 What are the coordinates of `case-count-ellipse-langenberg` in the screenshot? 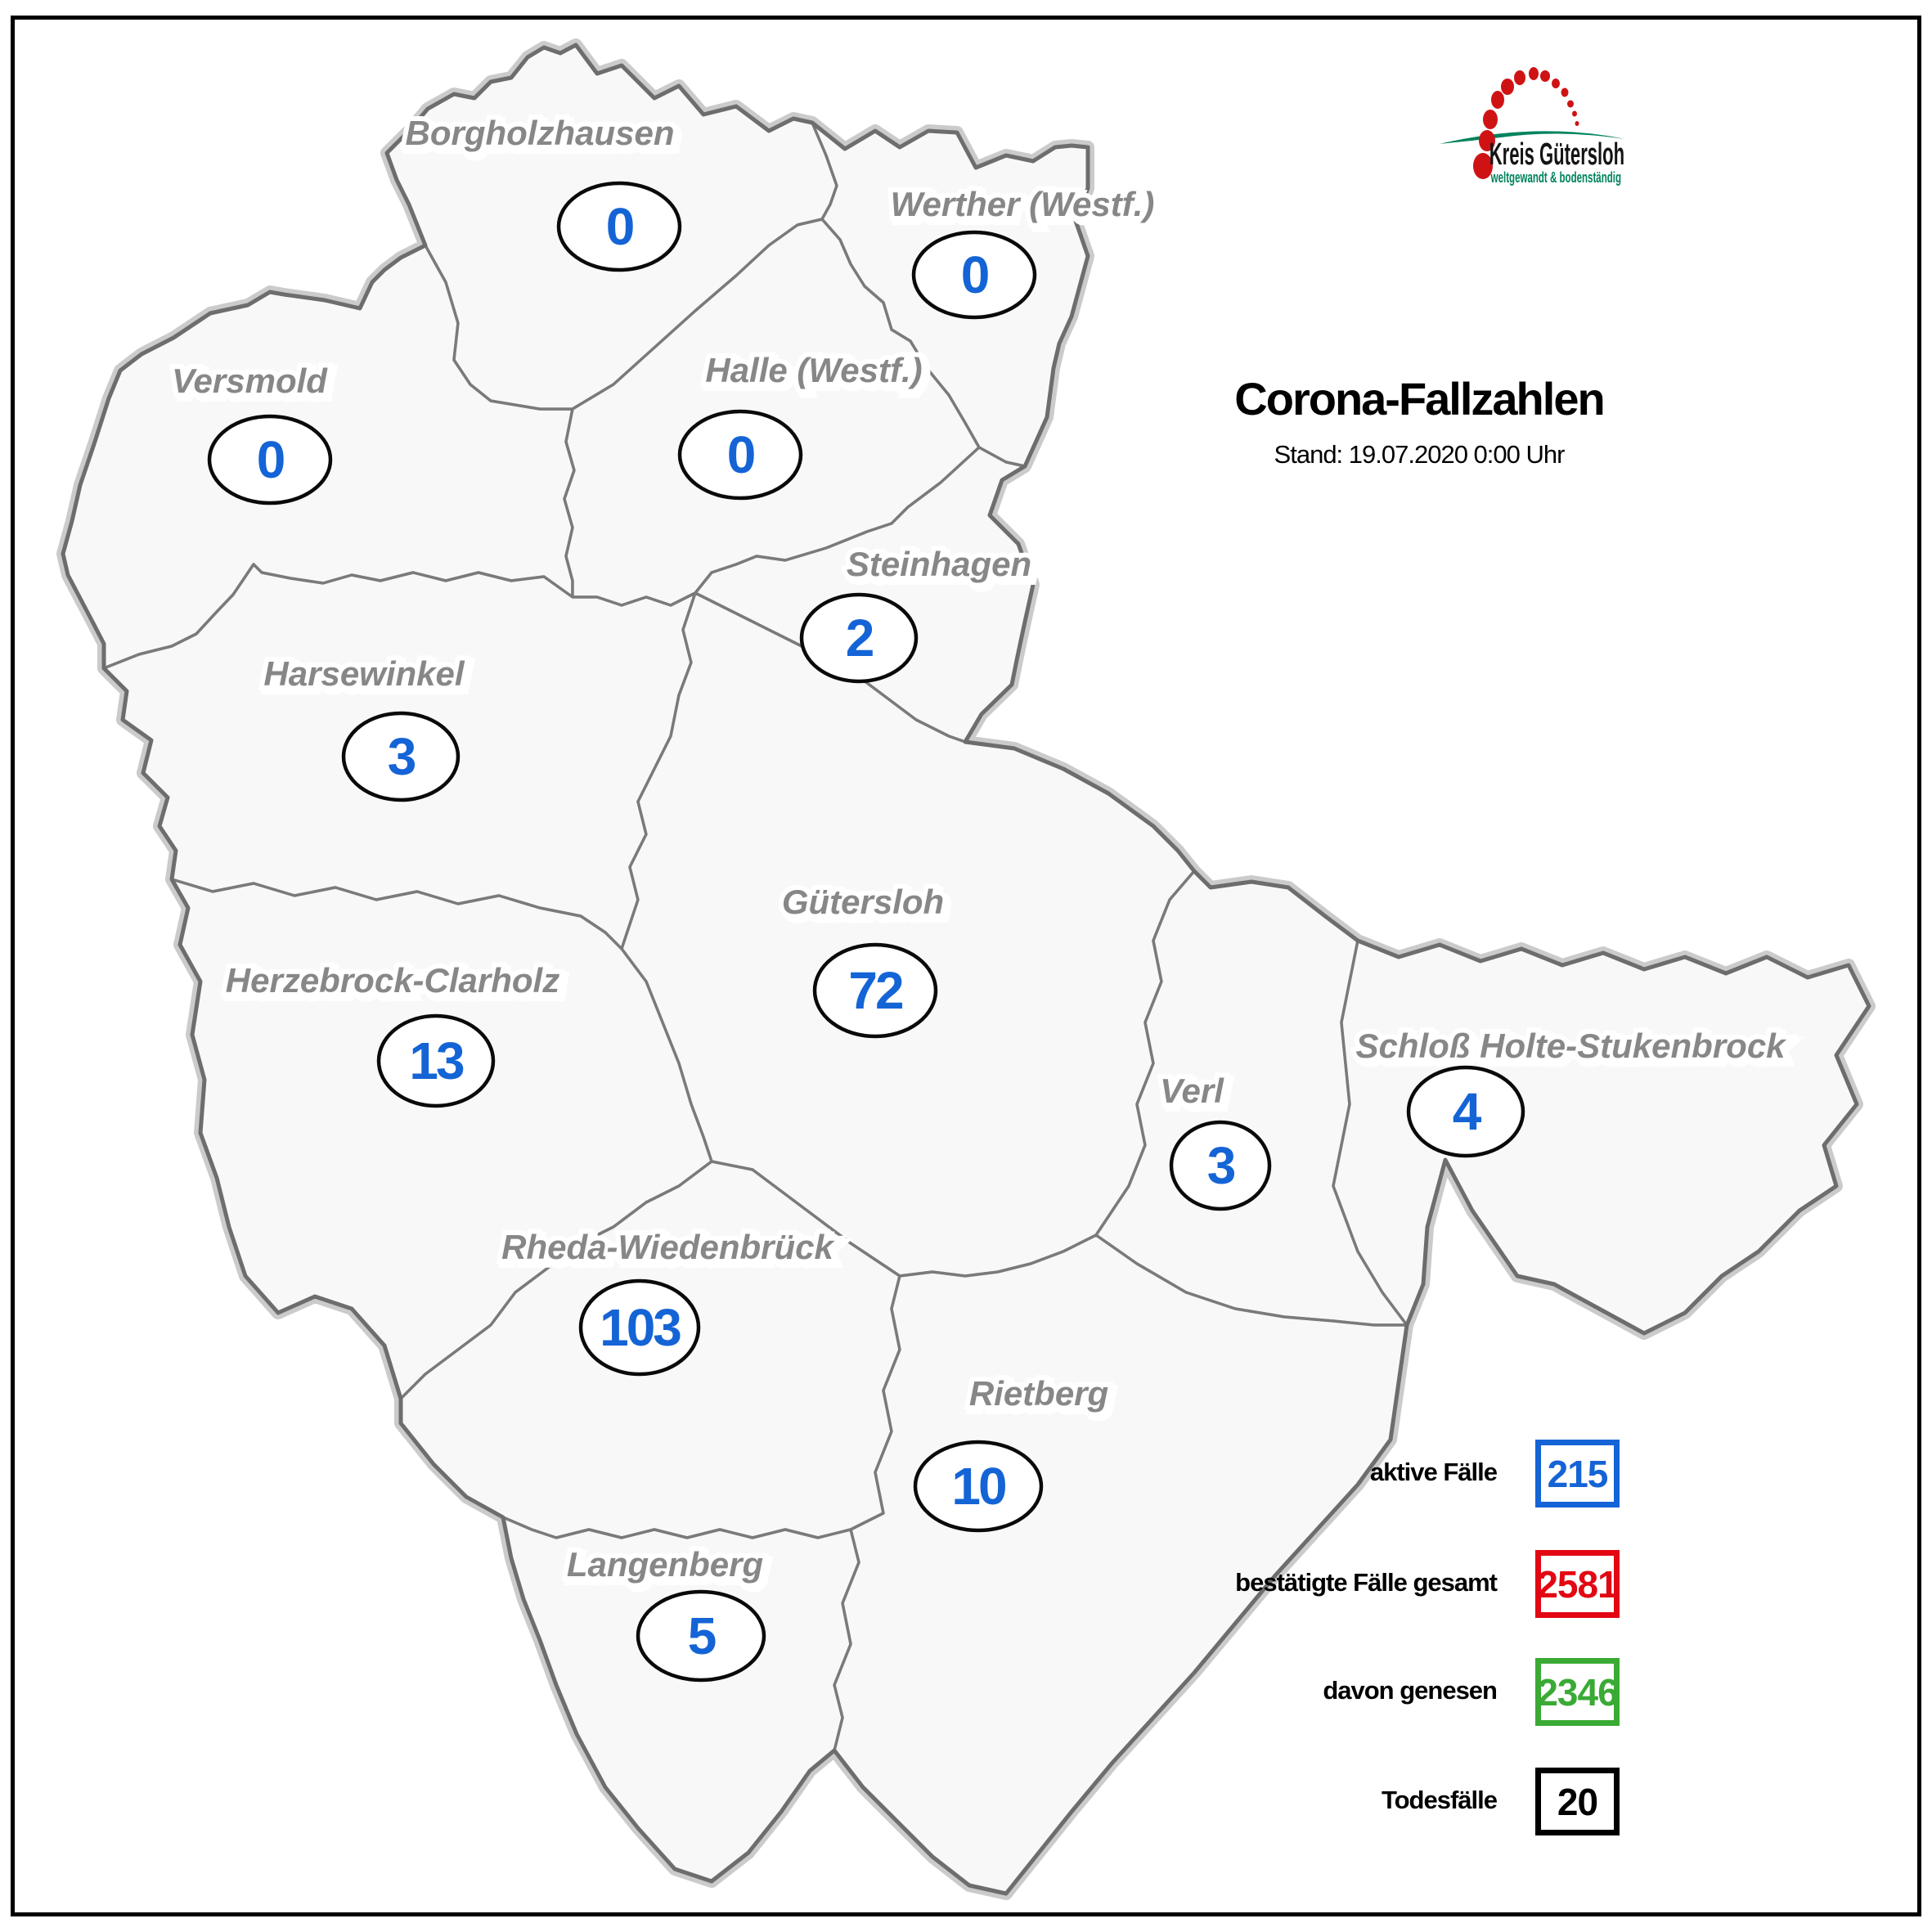 It's located at (701, 1636).